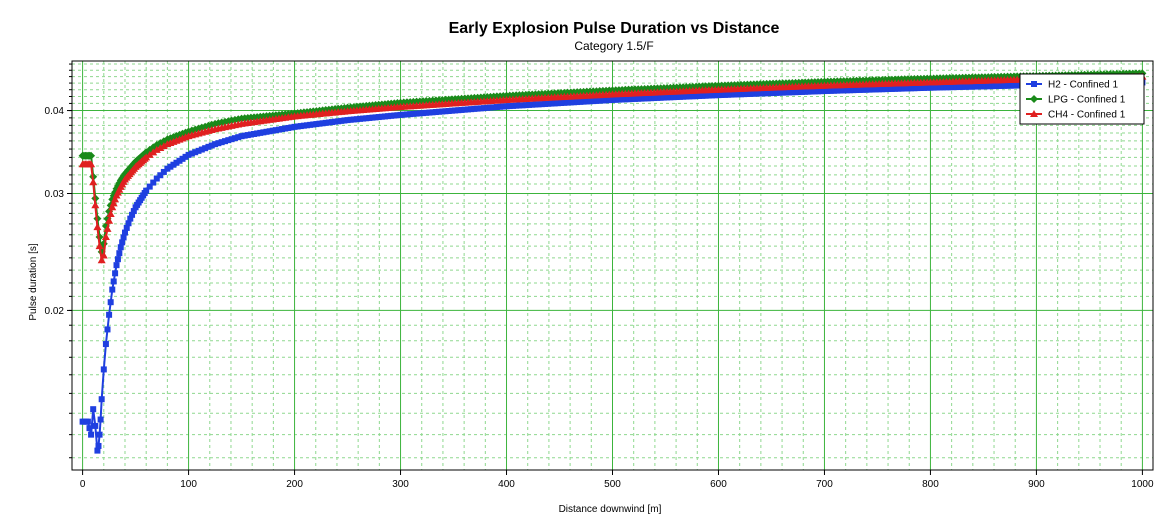 This screenshot has width=1169, height=523. Describe the element at coordinates (612, 484) in the screenshot. I see `x-tick-label: 500` at that location.